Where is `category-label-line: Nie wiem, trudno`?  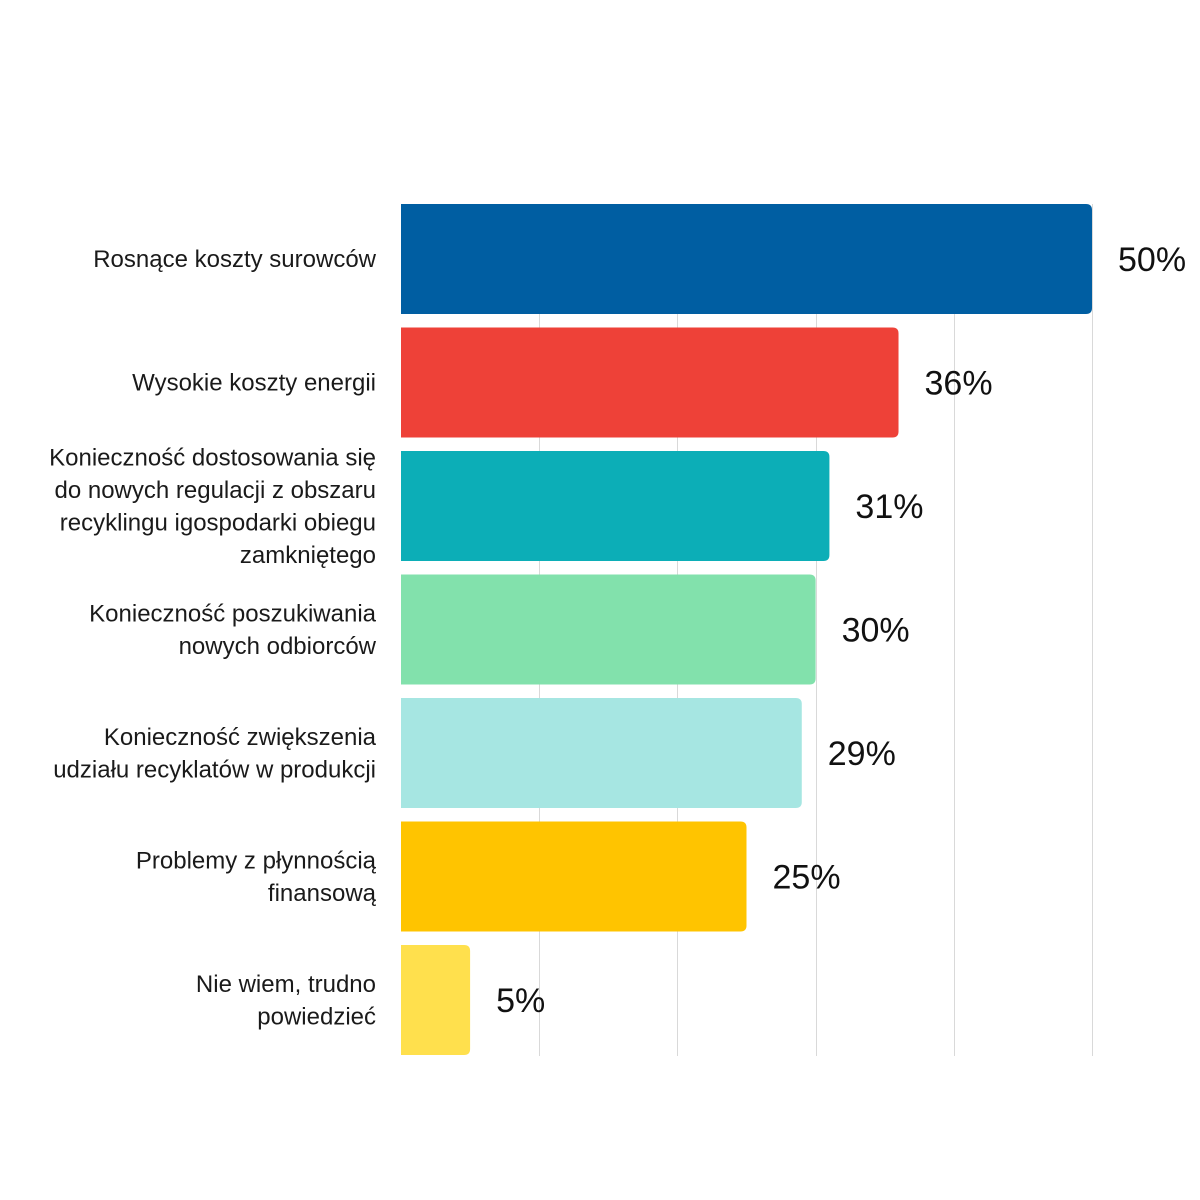 category-label-line: Nie wiem, trudno is located at coordinates (286, 984).